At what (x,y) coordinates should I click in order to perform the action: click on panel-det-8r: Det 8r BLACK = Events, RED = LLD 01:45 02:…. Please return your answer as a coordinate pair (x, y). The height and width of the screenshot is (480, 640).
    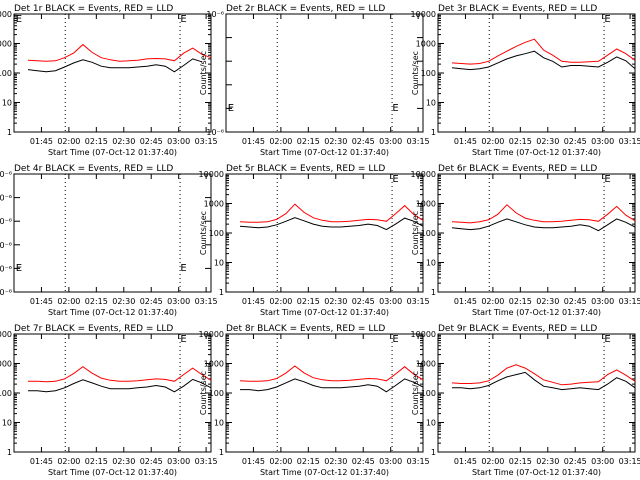
    Looking at the image, I should click on (314, 400).